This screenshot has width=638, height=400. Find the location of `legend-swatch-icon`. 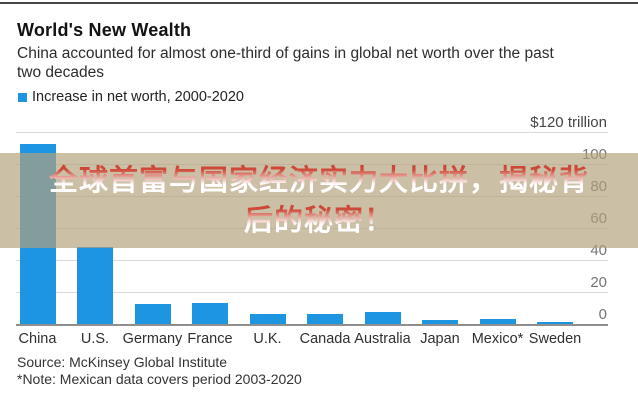

legend-swatch-icon is located at coordinates (22, 97).